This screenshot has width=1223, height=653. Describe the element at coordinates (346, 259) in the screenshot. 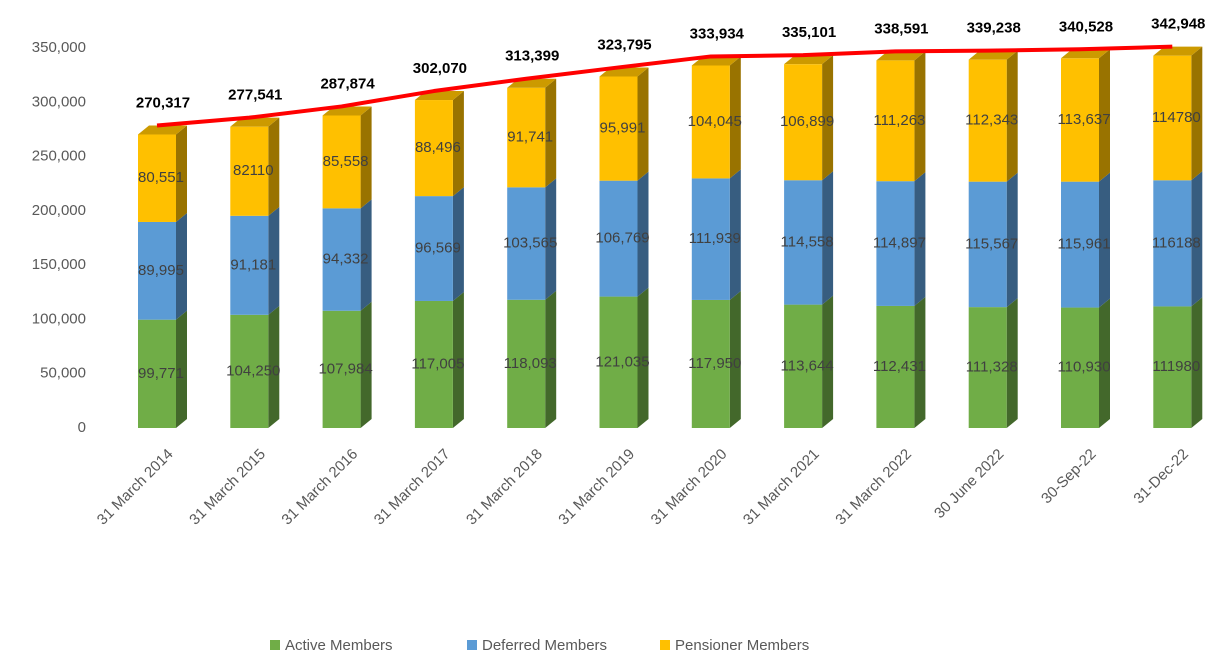

I see `data-label: 94,332` at that location.